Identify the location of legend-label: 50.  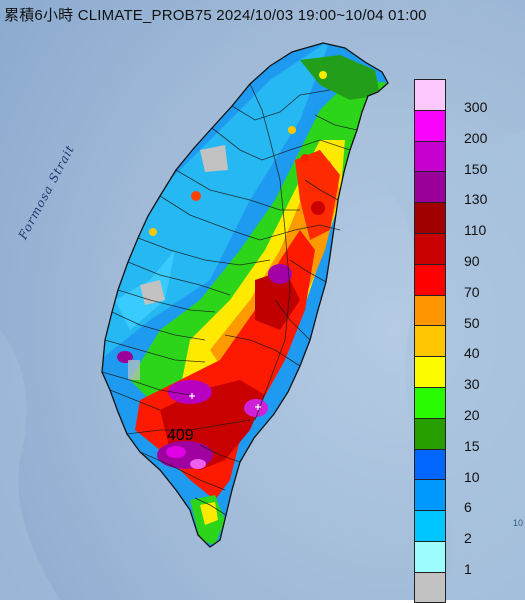
(472, 322).